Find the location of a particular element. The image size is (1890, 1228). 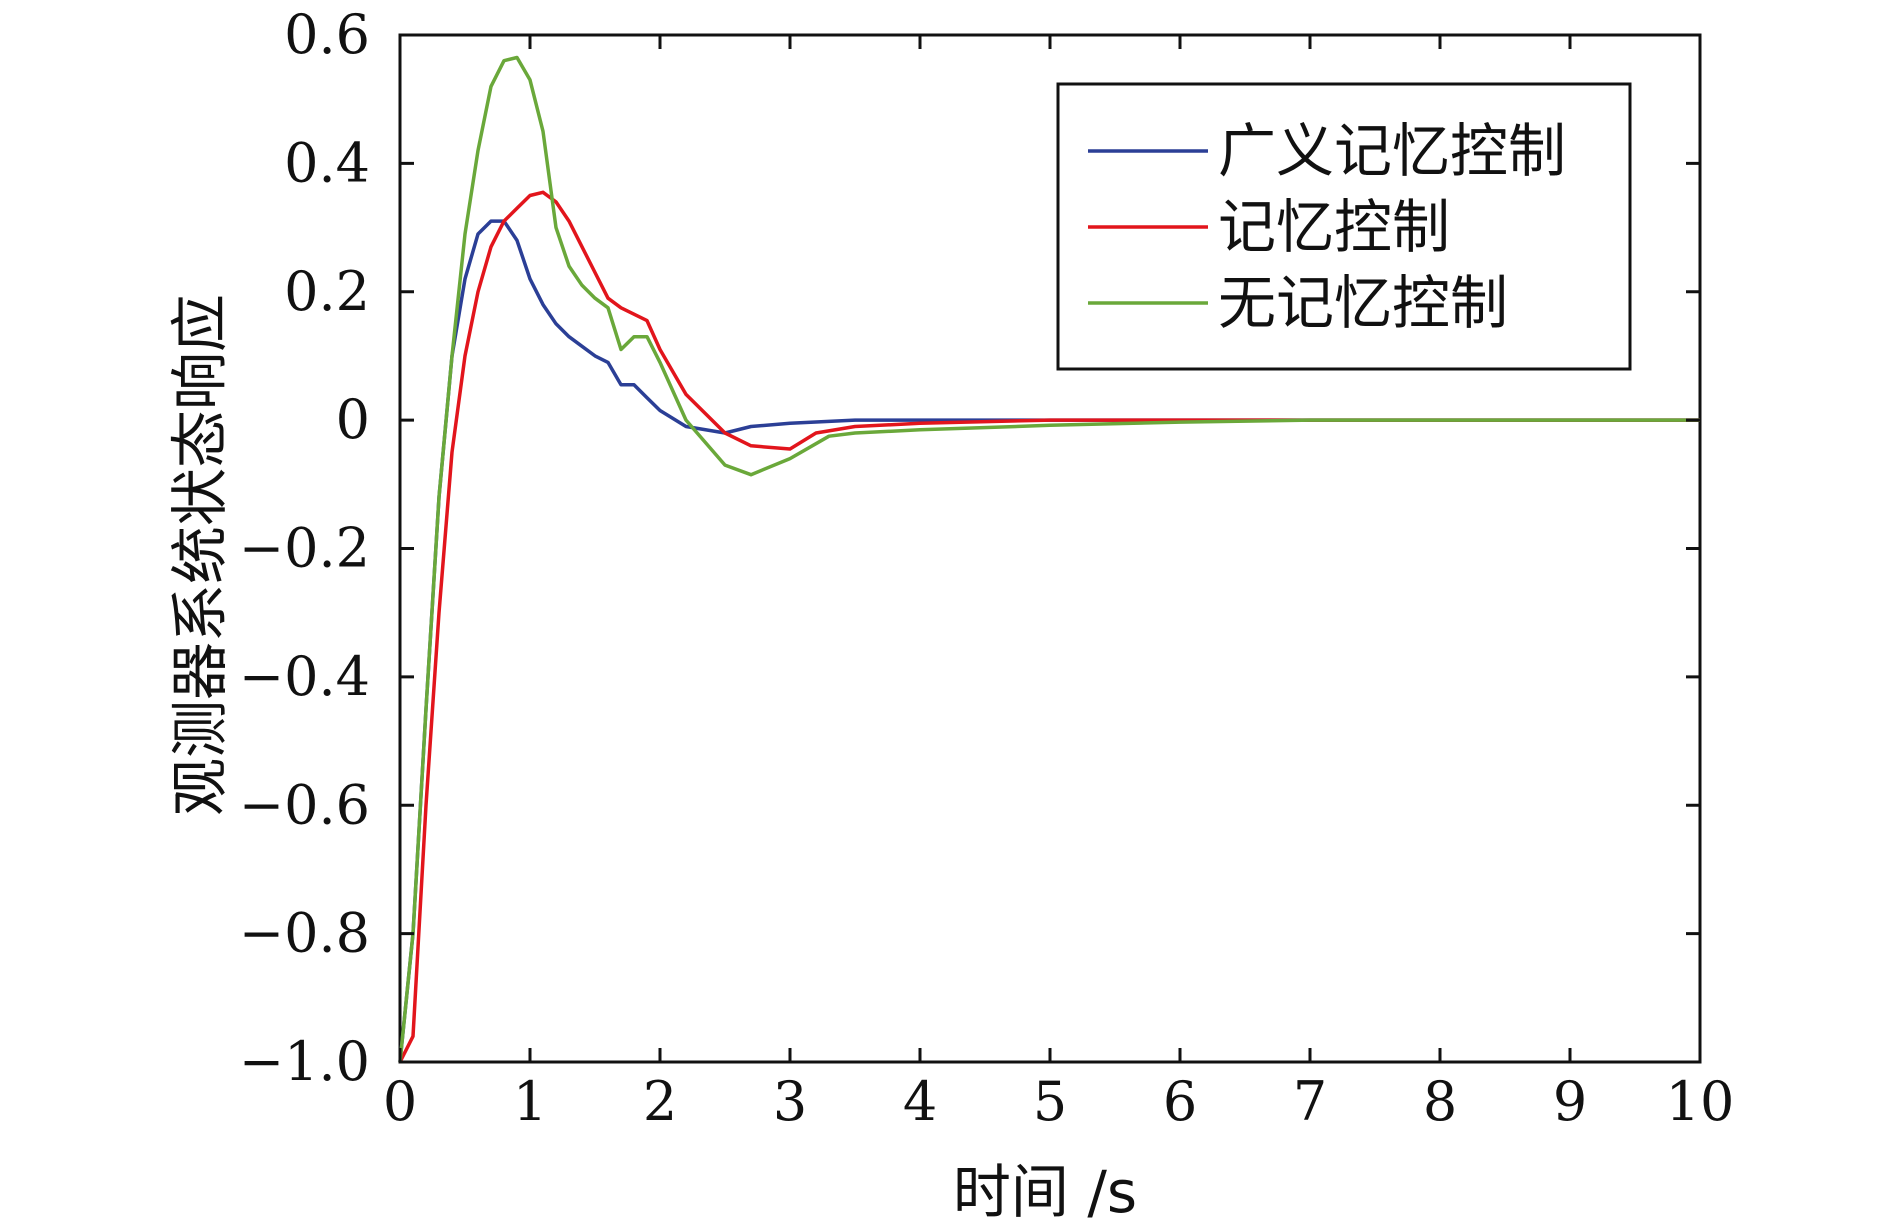

legend-label-3: 无记忆控制 is located at coordinates (1363, 303).